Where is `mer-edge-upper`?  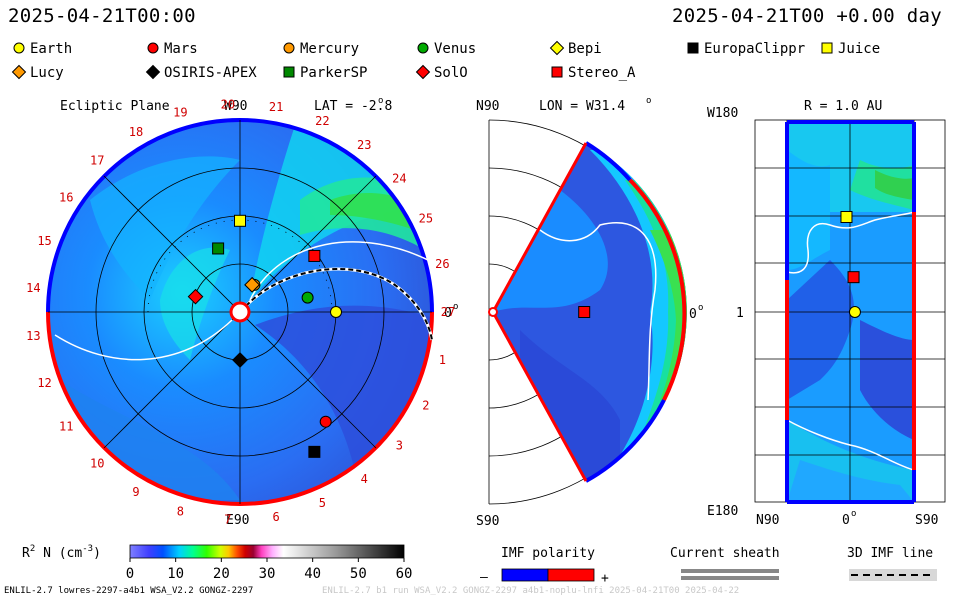 mer-edge-upper is located at coordinates (539, 227).